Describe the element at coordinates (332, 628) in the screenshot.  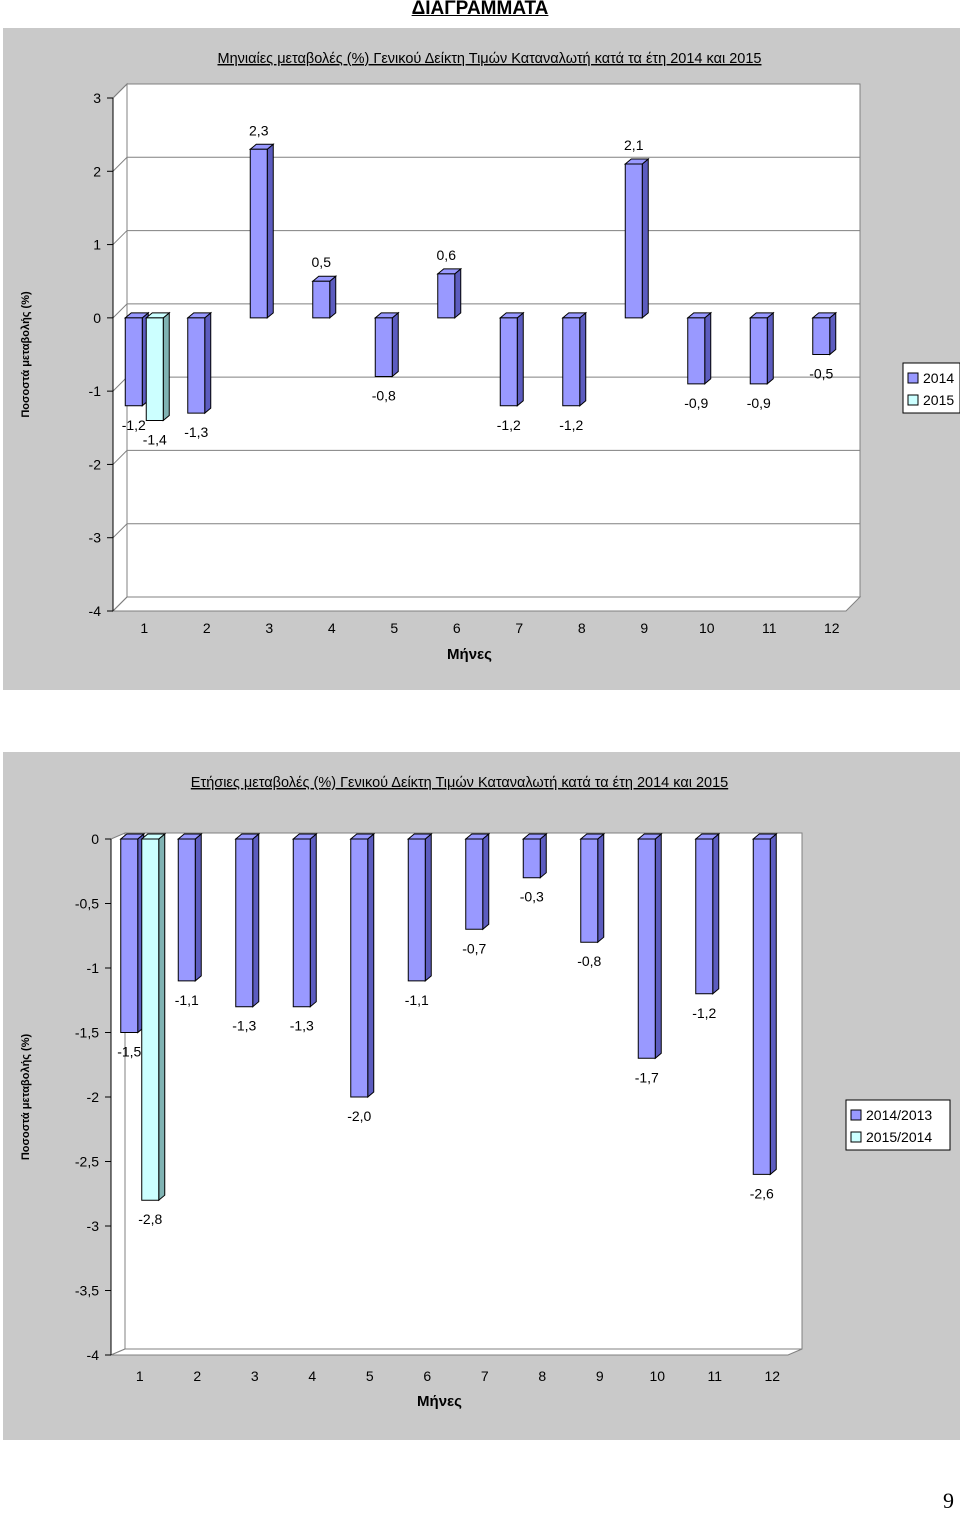
I see `x-tick-label: 4` at that location.